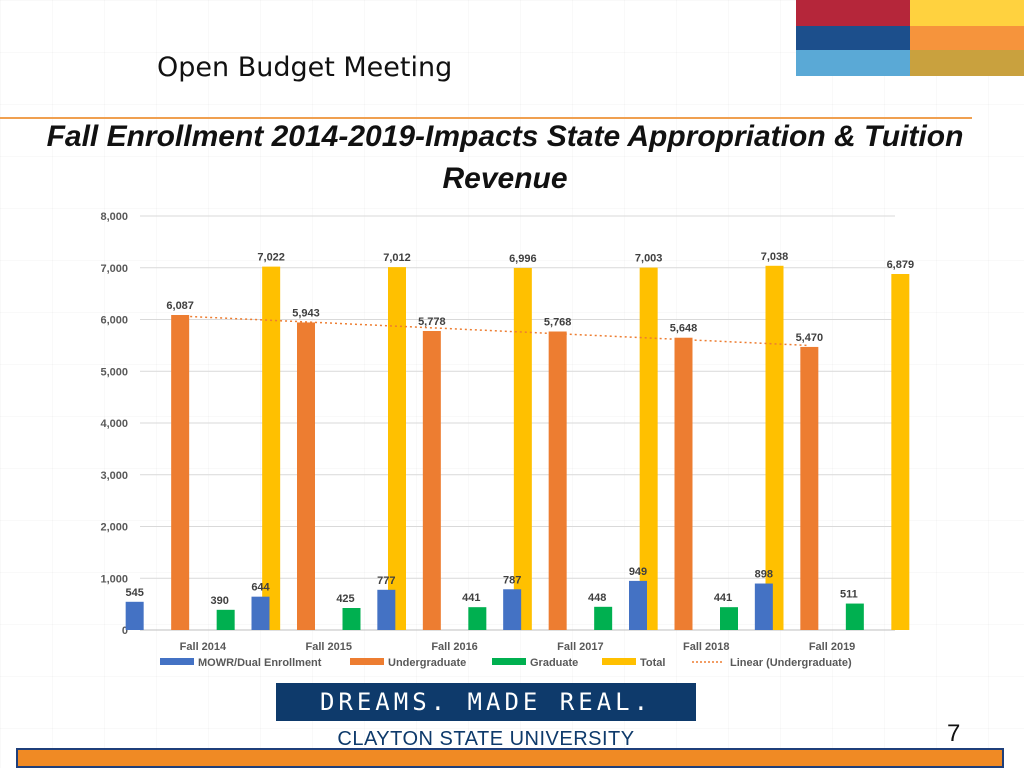 Image resolution: width=1024 pixels, height=768 pixels. I want to click on y-tick-label: 7,000, so click(114, 269).